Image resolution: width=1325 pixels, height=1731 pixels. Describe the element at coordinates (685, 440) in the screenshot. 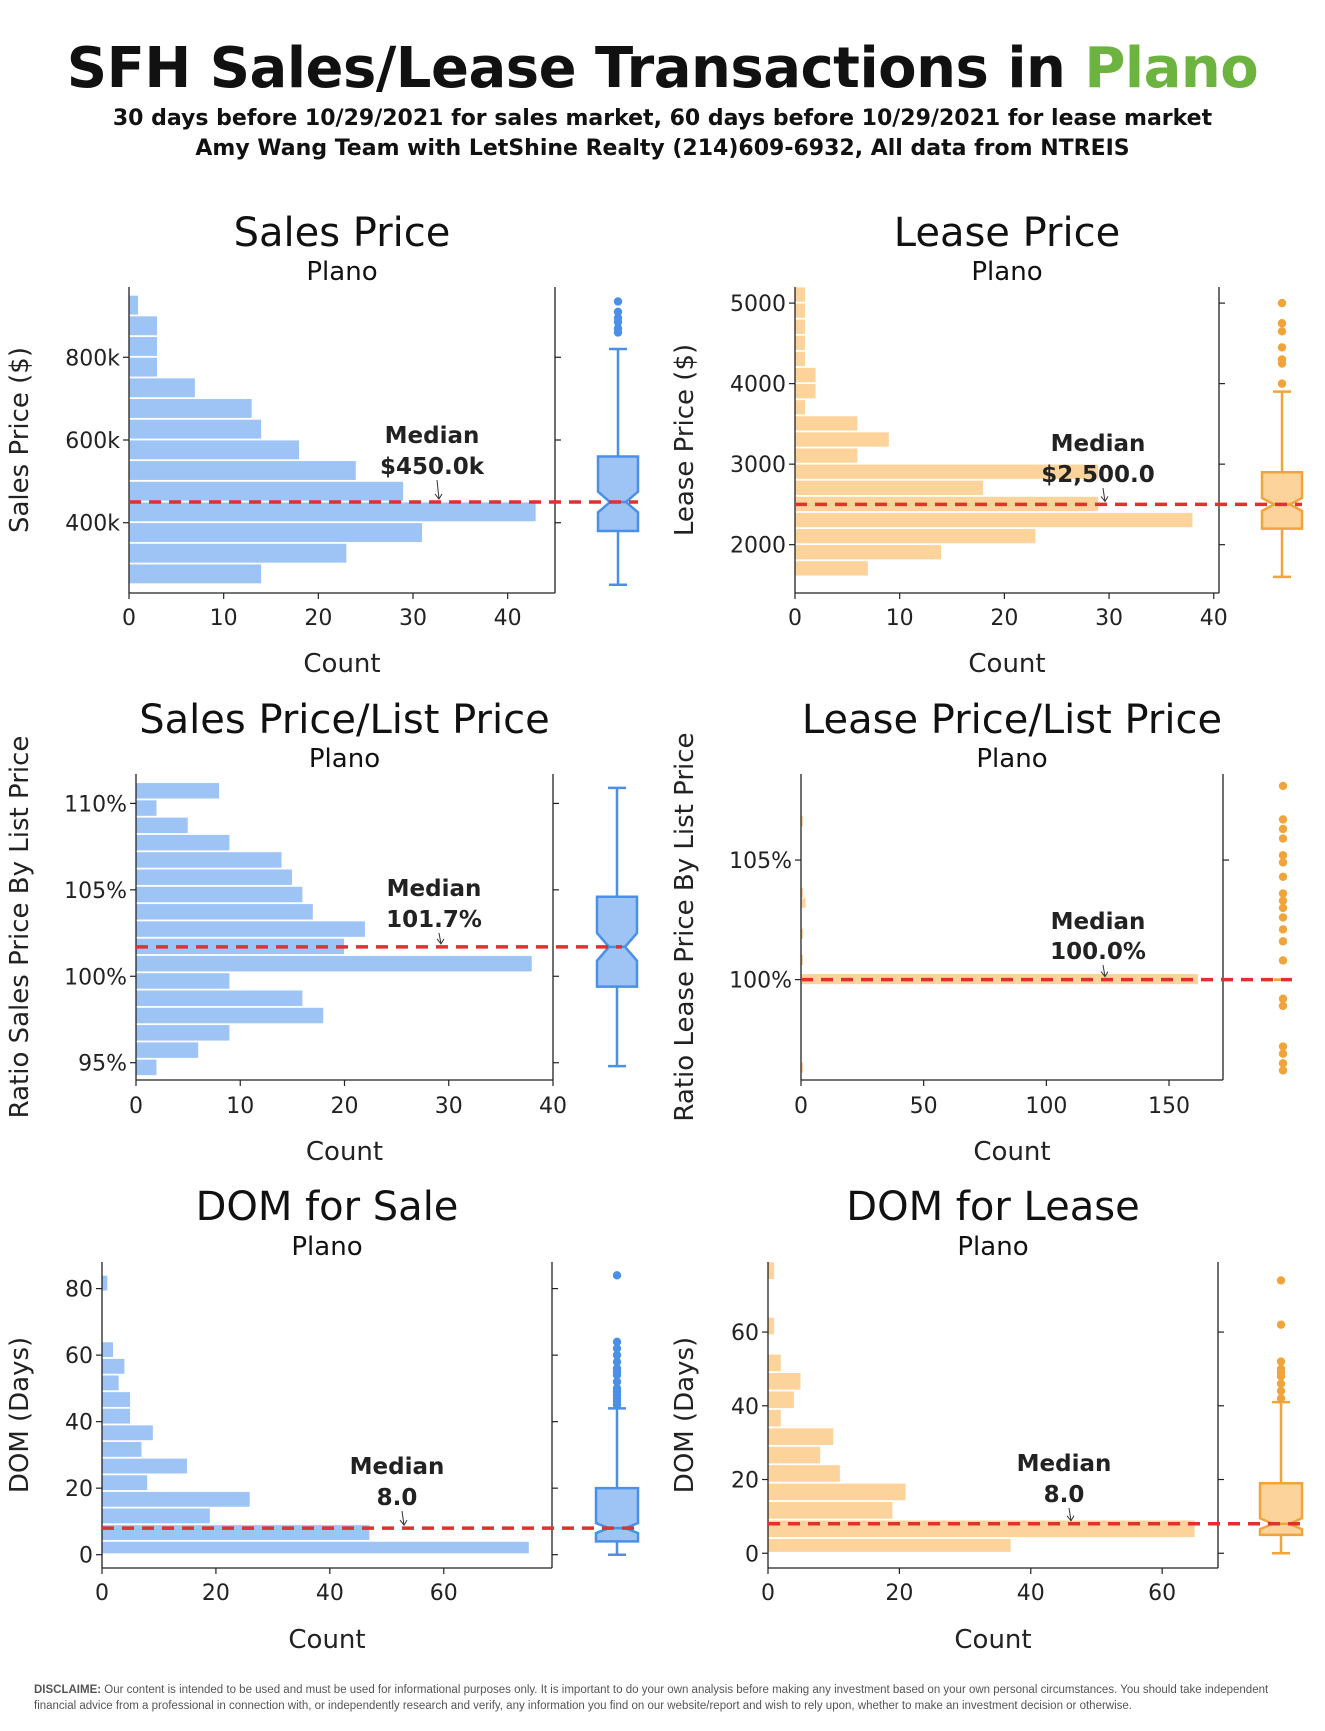

I see `y-axis-label: Lease Price ($)` at that location.